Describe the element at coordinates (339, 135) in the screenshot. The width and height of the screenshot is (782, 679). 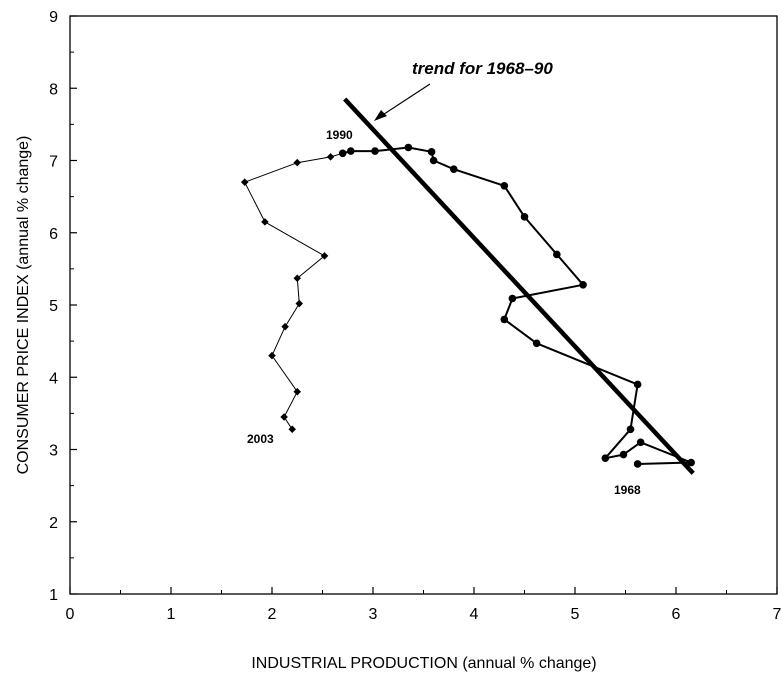
I see `label-1990: 1990` at that location.